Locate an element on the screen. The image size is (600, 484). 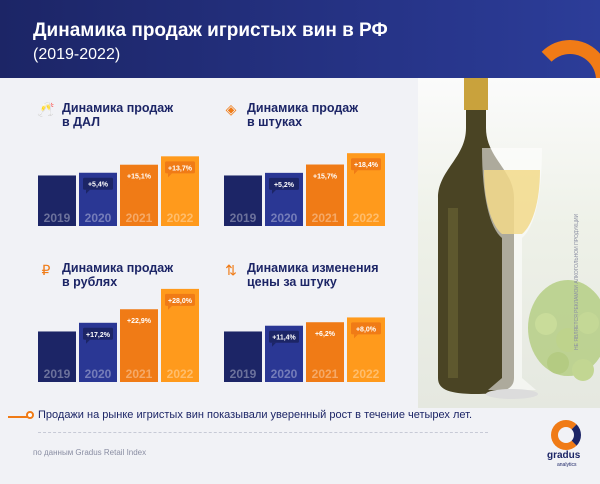
growth-label-2021: +15,1% is located at coordinates (139, 177).